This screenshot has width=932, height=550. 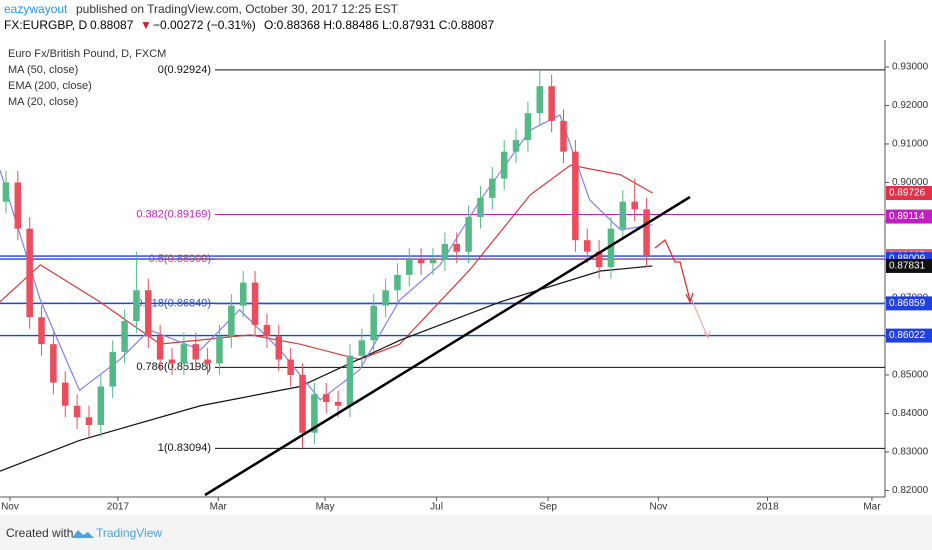 I want to click on x-tick-label: 2017, so click(x=118, y=507).